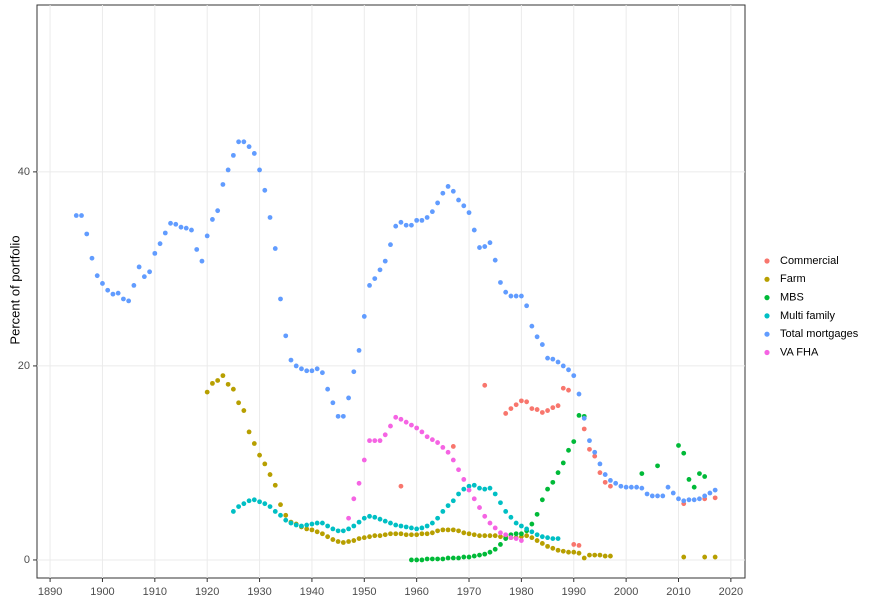  What do you see at coordinates (24, 172) in the screenshot?
I see `y-tick-label: 40` at bounding box center [24, 172].